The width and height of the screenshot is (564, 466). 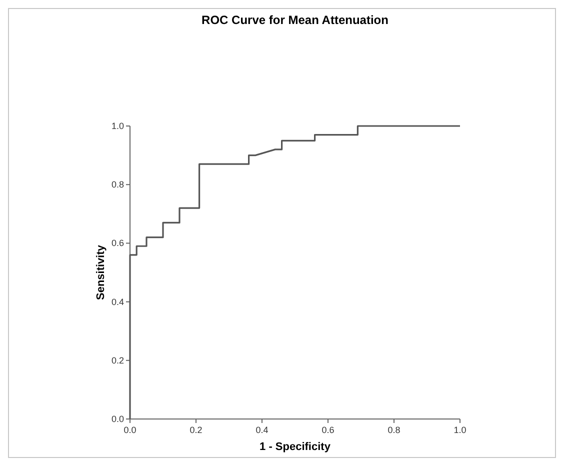 What do you see at coordinates (296, 447) in the screenshot?
I see `x-axis-title: 1 - Specificity` at bounding box center [296, 447].